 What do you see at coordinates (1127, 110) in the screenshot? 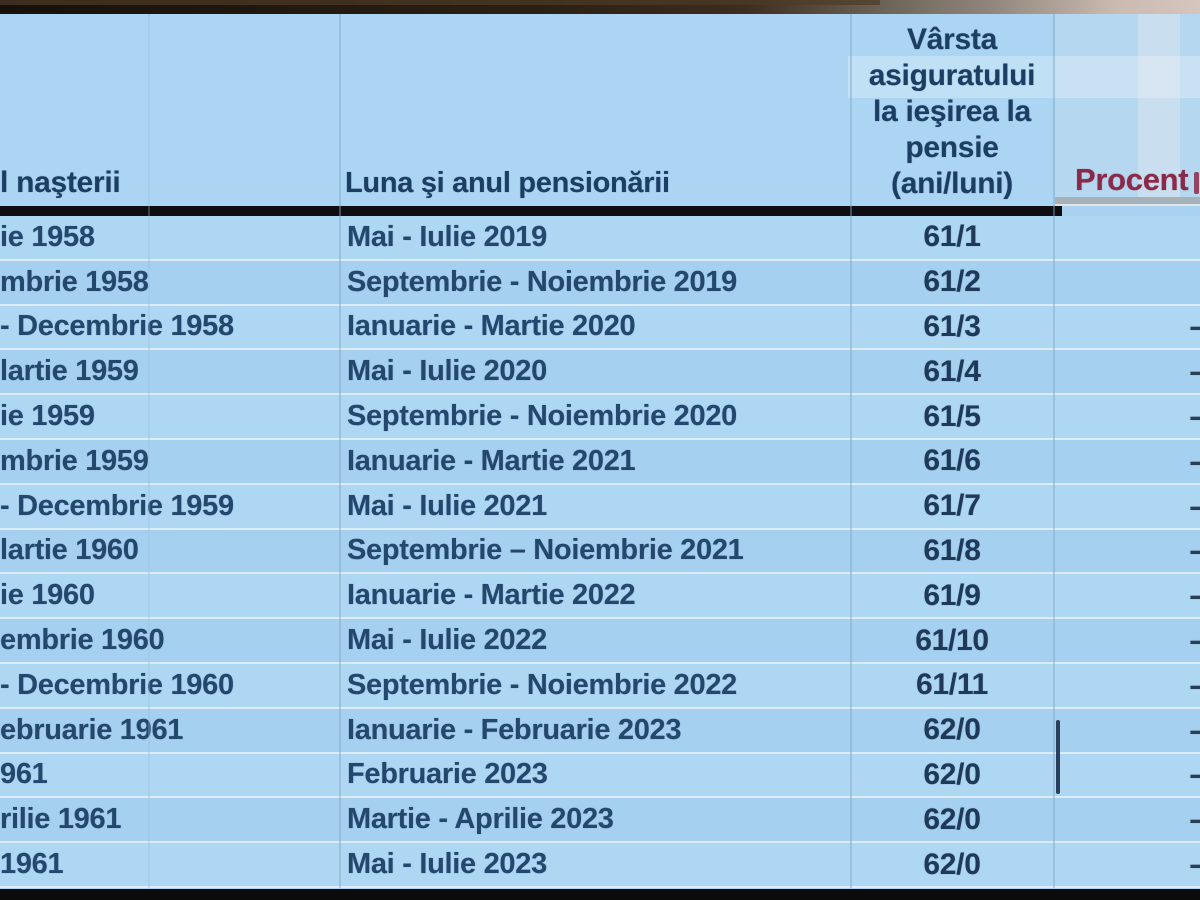
I see `header-col4-tint` at bounding box center [1127, 110].